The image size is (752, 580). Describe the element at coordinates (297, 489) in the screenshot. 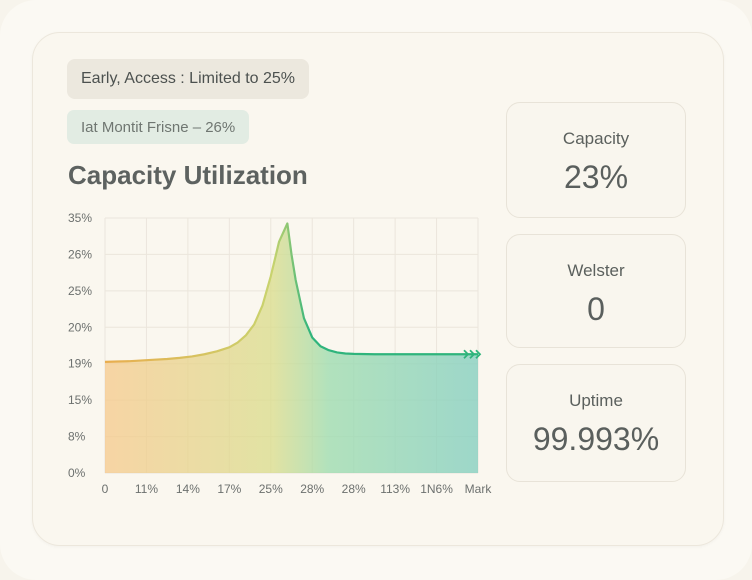

I see `x-axis: 0 11% 14% 17% 25% 28% 28% 113% 1N6% Mark` at that location.